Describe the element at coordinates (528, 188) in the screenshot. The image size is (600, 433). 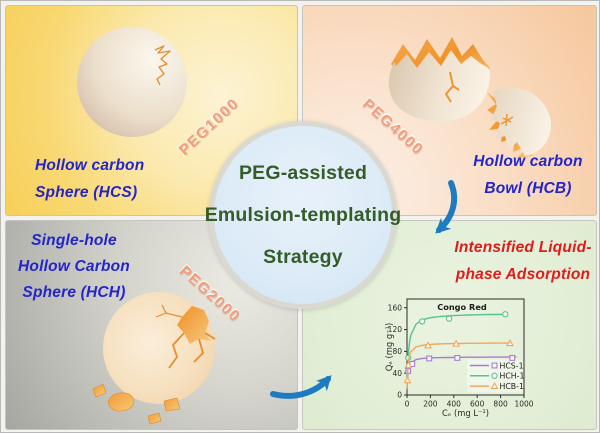
I see `hcb-label-line2: Bowl (HCB)` at that location.